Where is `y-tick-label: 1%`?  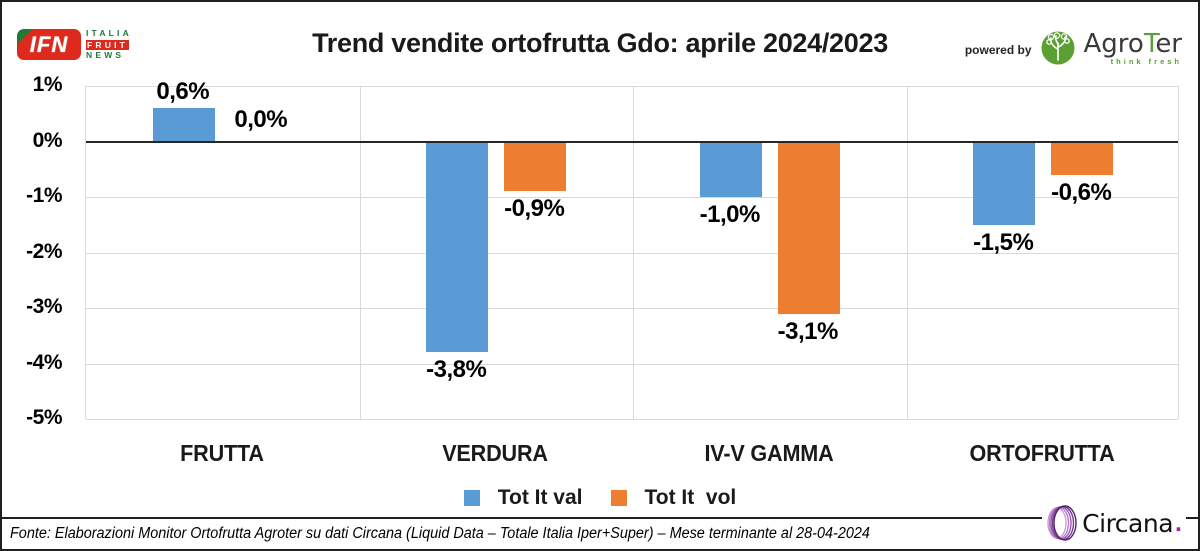 y-tick-label: 1% is located at coordinates (47, 84).